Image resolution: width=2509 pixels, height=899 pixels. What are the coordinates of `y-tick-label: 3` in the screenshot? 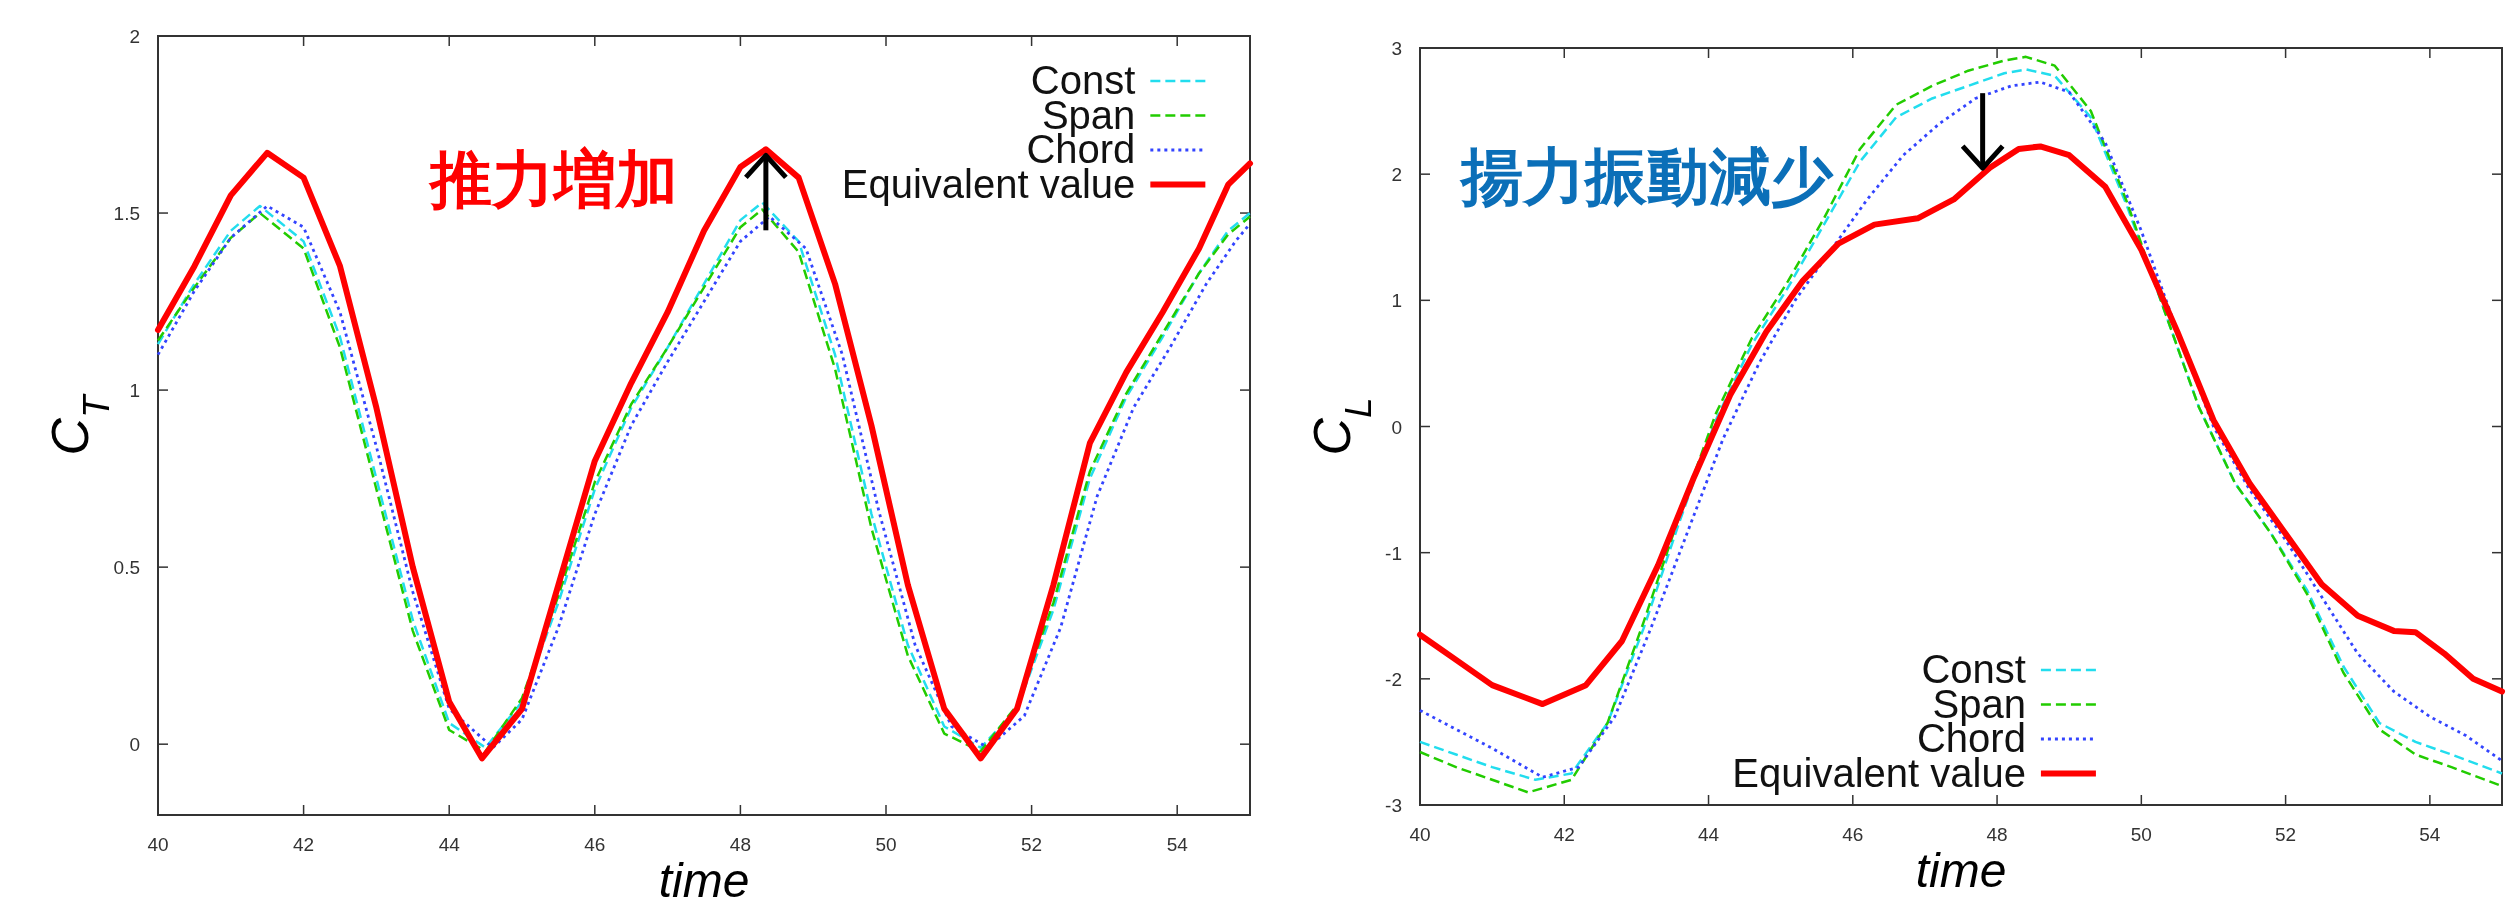 It's located at (1396, 48).